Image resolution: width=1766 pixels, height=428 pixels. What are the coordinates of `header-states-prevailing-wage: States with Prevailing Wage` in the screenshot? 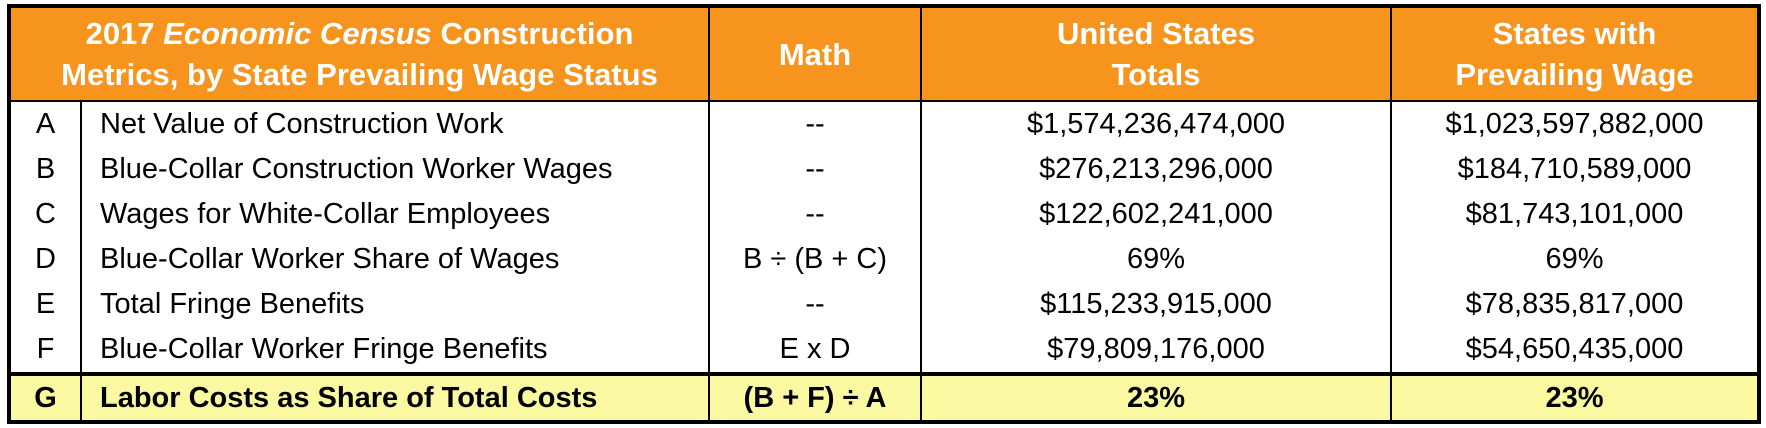 It's located at (1574, 54).